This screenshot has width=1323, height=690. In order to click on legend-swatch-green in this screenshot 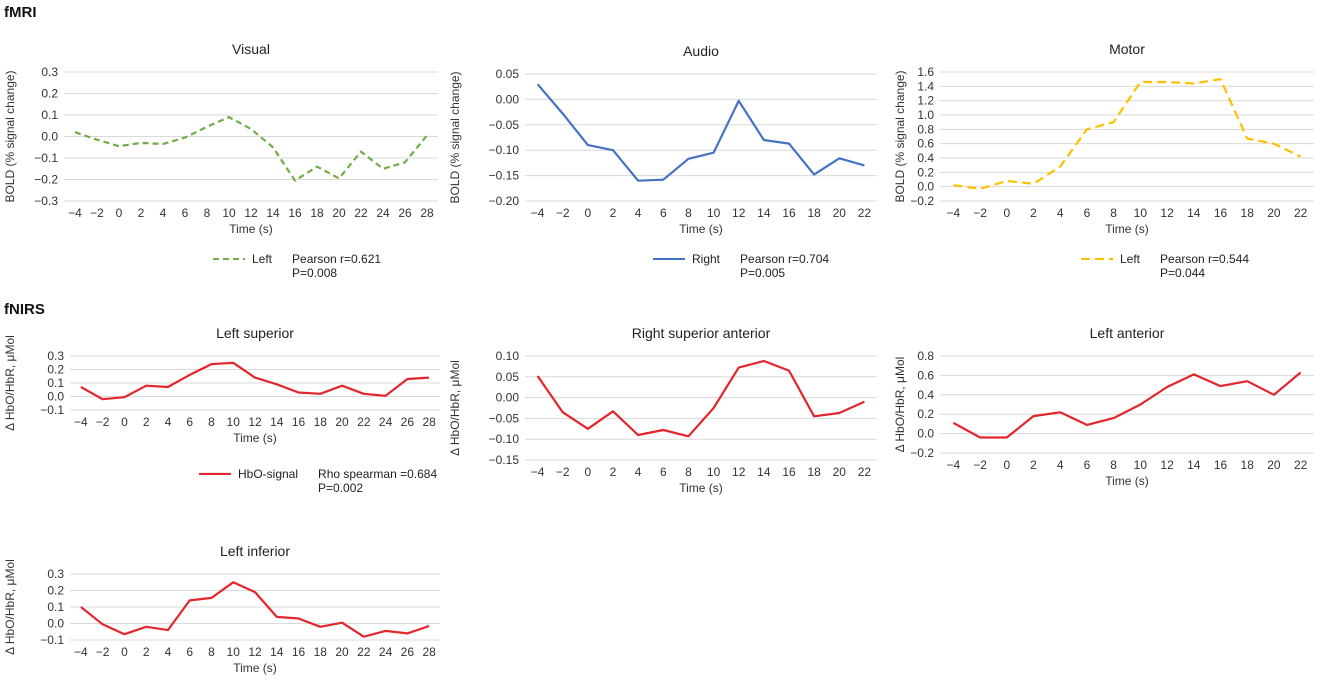, I will do `click(229, 259)`.